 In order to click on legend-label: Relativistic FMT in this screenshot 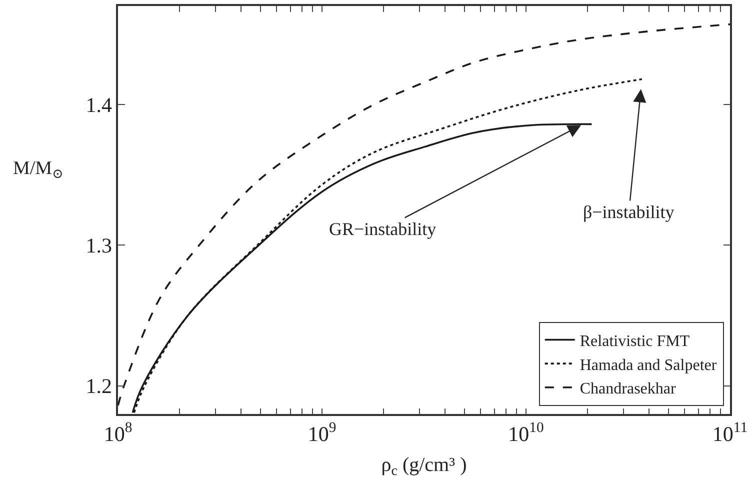, I will do `click(635, 341)`.